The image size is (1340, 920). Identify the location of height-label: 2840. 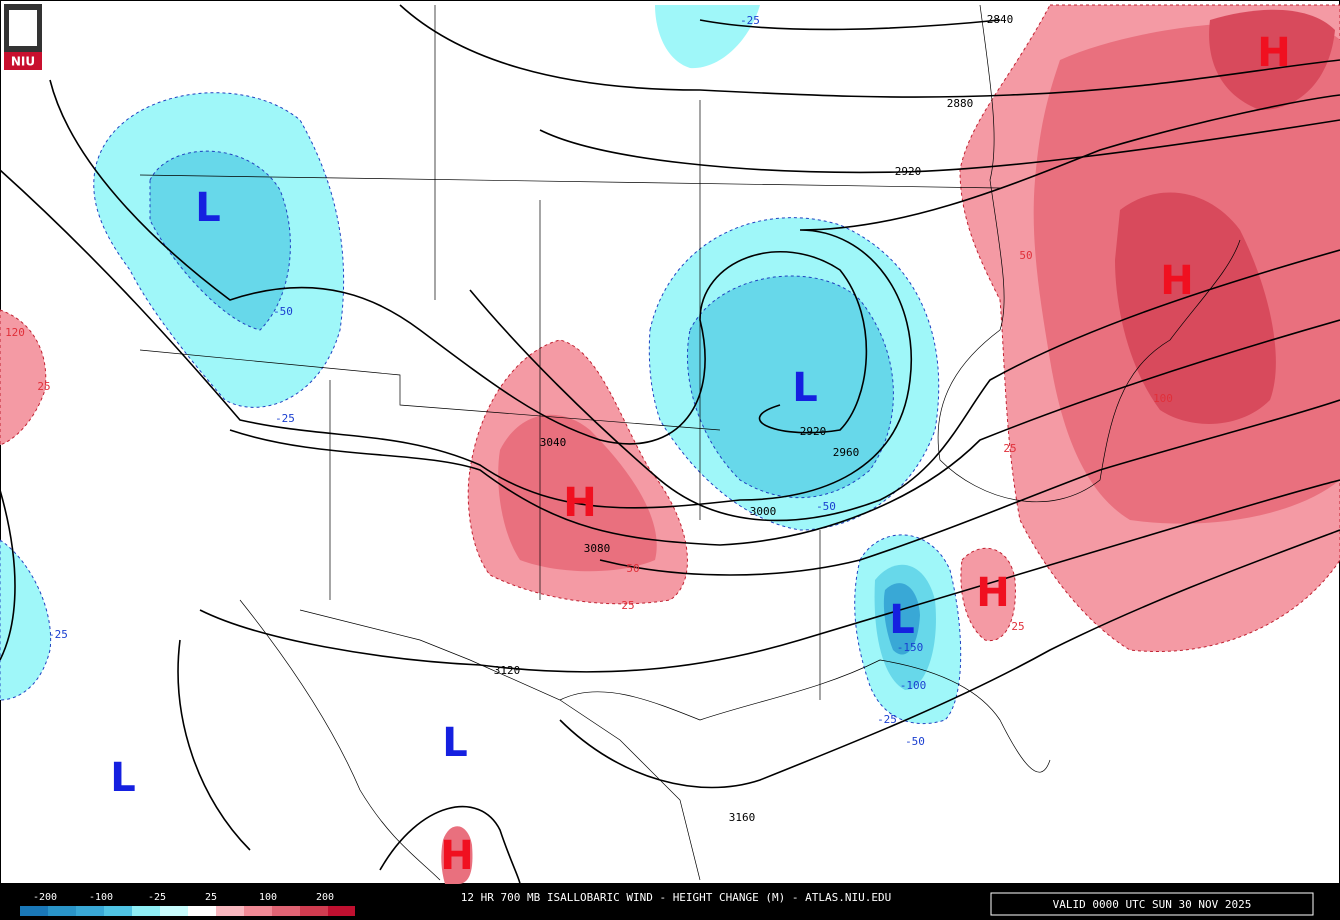
(1000, 19).